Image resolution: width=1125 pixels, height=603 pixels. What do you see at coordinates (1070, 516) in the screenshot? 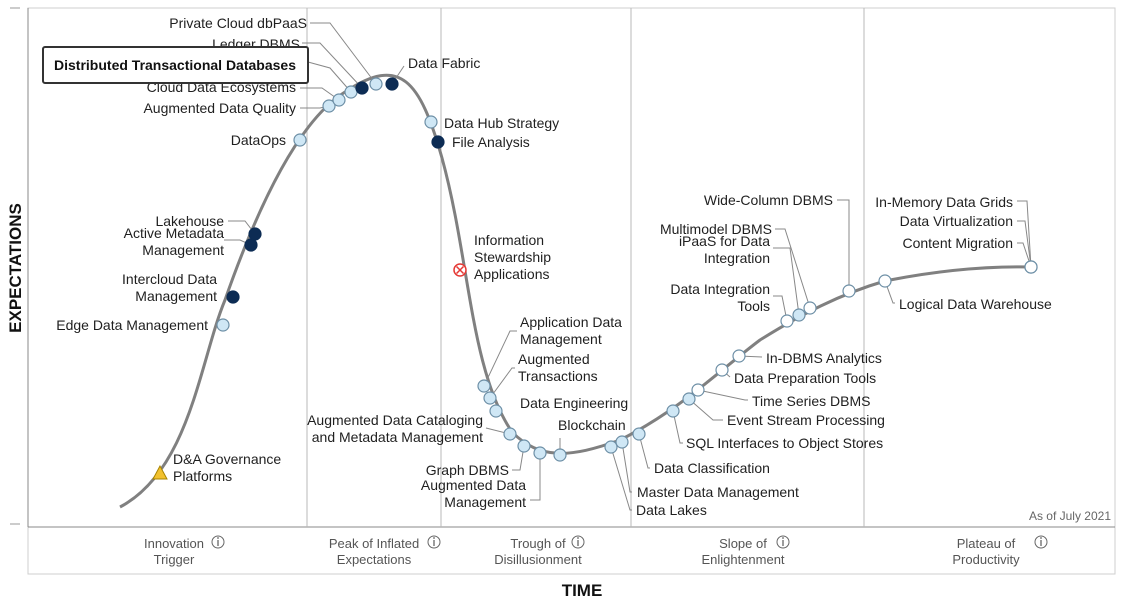
I see `as-of-note: As of July 2021` at bounding box center [1070, 516].